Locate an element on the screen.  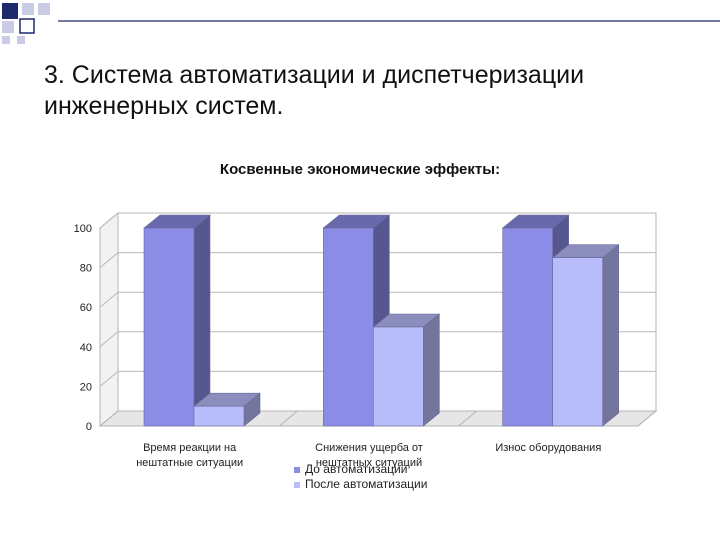
x-tick-label: Износ оборудования is located at coordinates (548, 448).